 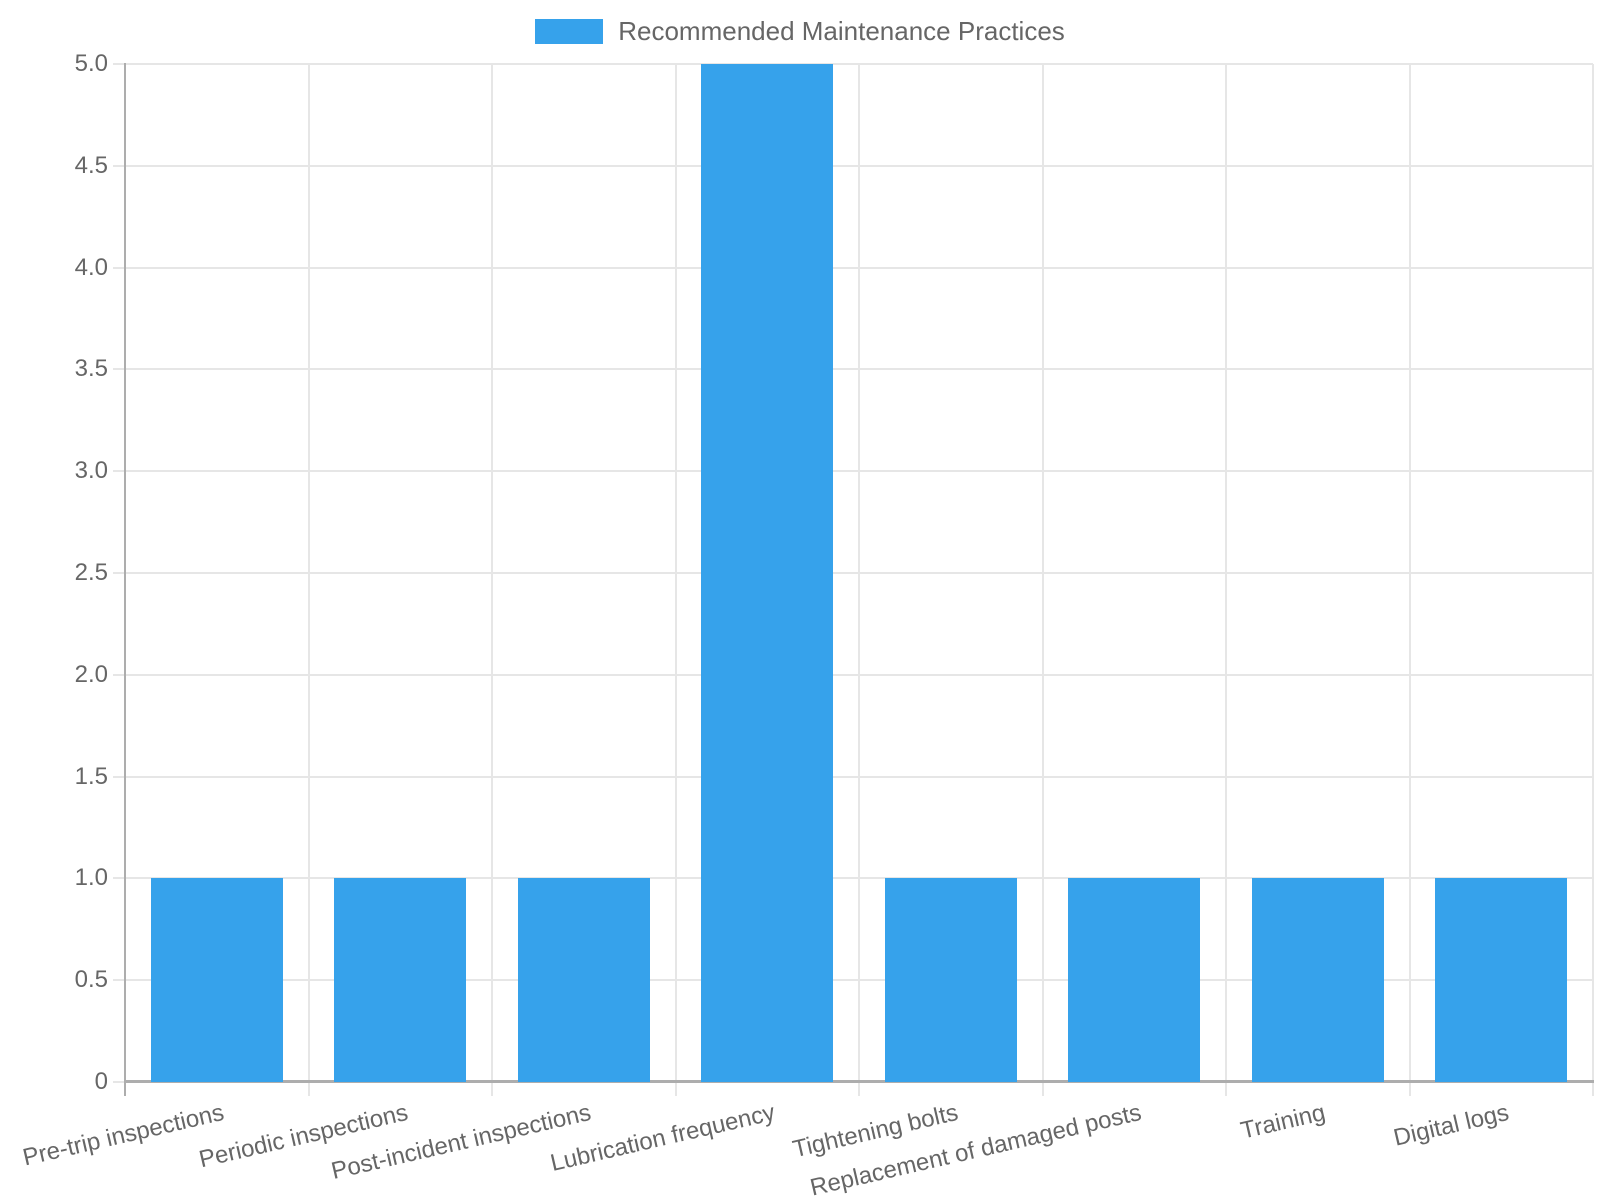 I want to click on bar-digital-logs, so click(x=1501, y=980).